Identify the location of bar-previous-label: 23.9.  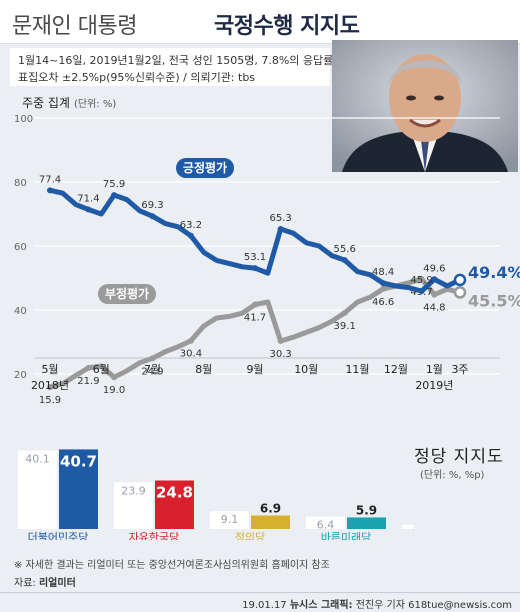
(133, 490).